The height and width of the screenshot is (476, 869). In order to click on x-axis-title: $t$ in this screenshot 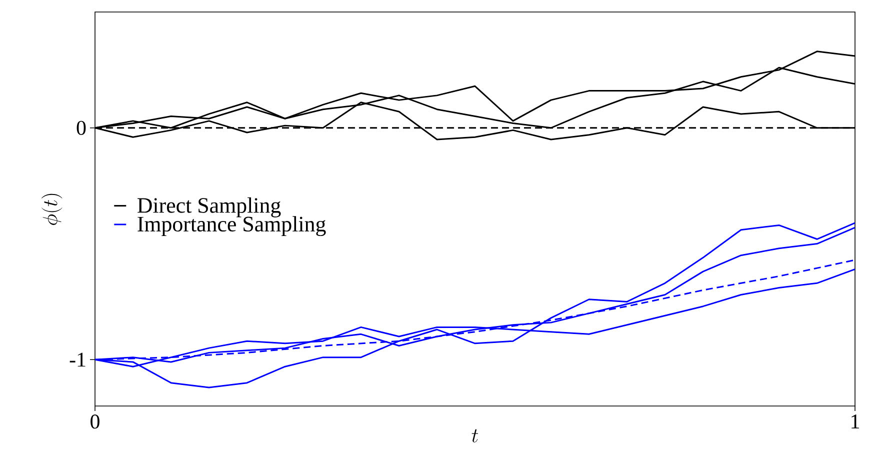, I will do `click(475, 435)`.